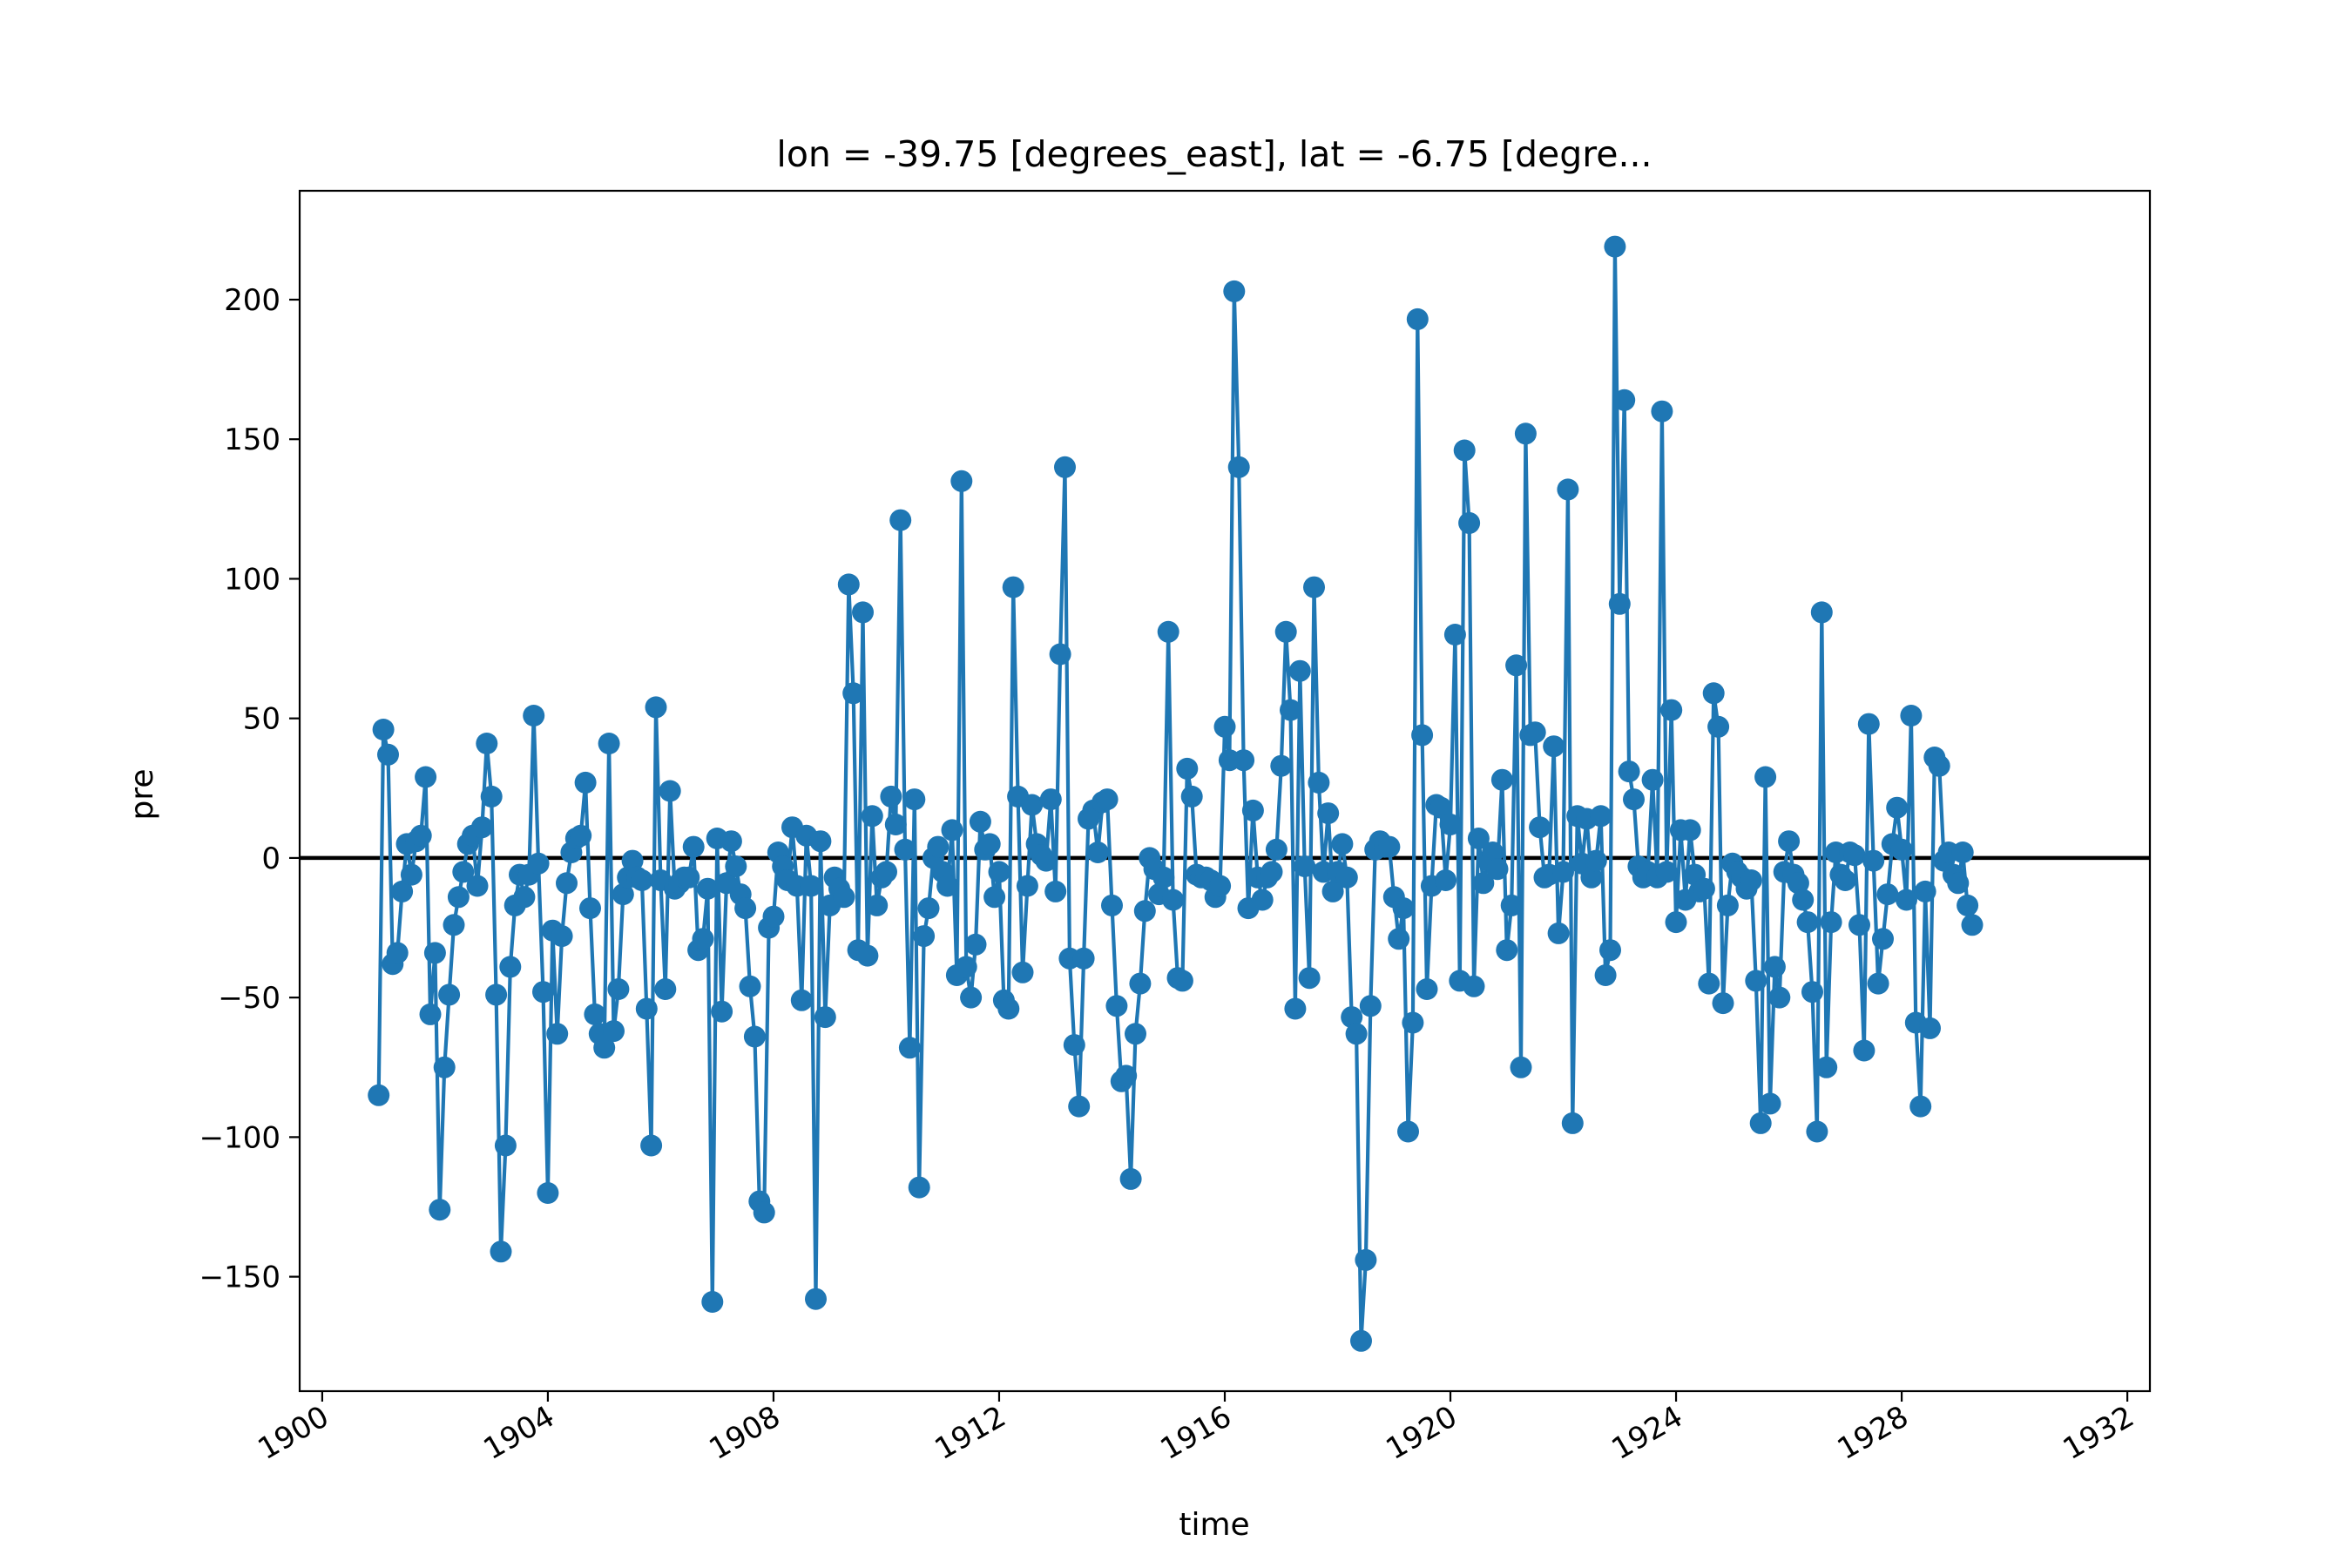 Image resolution: width=2352 pixels, height=1568 pixels. What do you see at coordinates (1214, 1525) in the screenshot?
I see `x-axis-title: time` at bounding box center [1214, 1525].